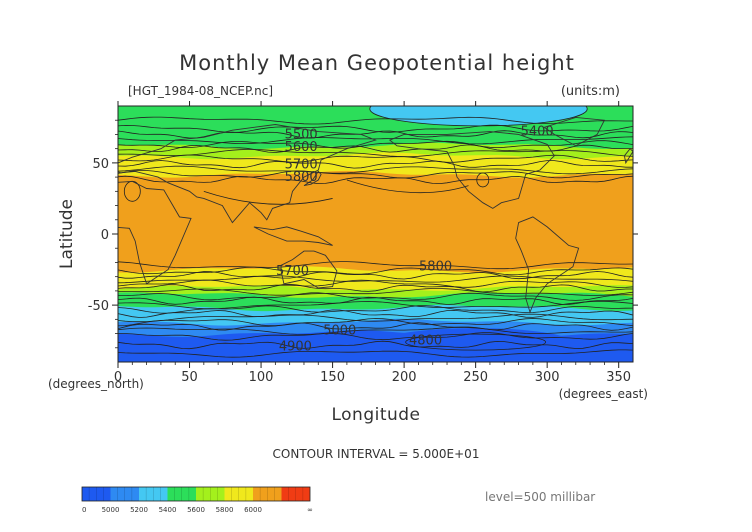 The height and width of the screenshot is (532, 752). Describe the element at coordinates (301, 134) in the screenshot. I see `contour-label: 5500` at that location.